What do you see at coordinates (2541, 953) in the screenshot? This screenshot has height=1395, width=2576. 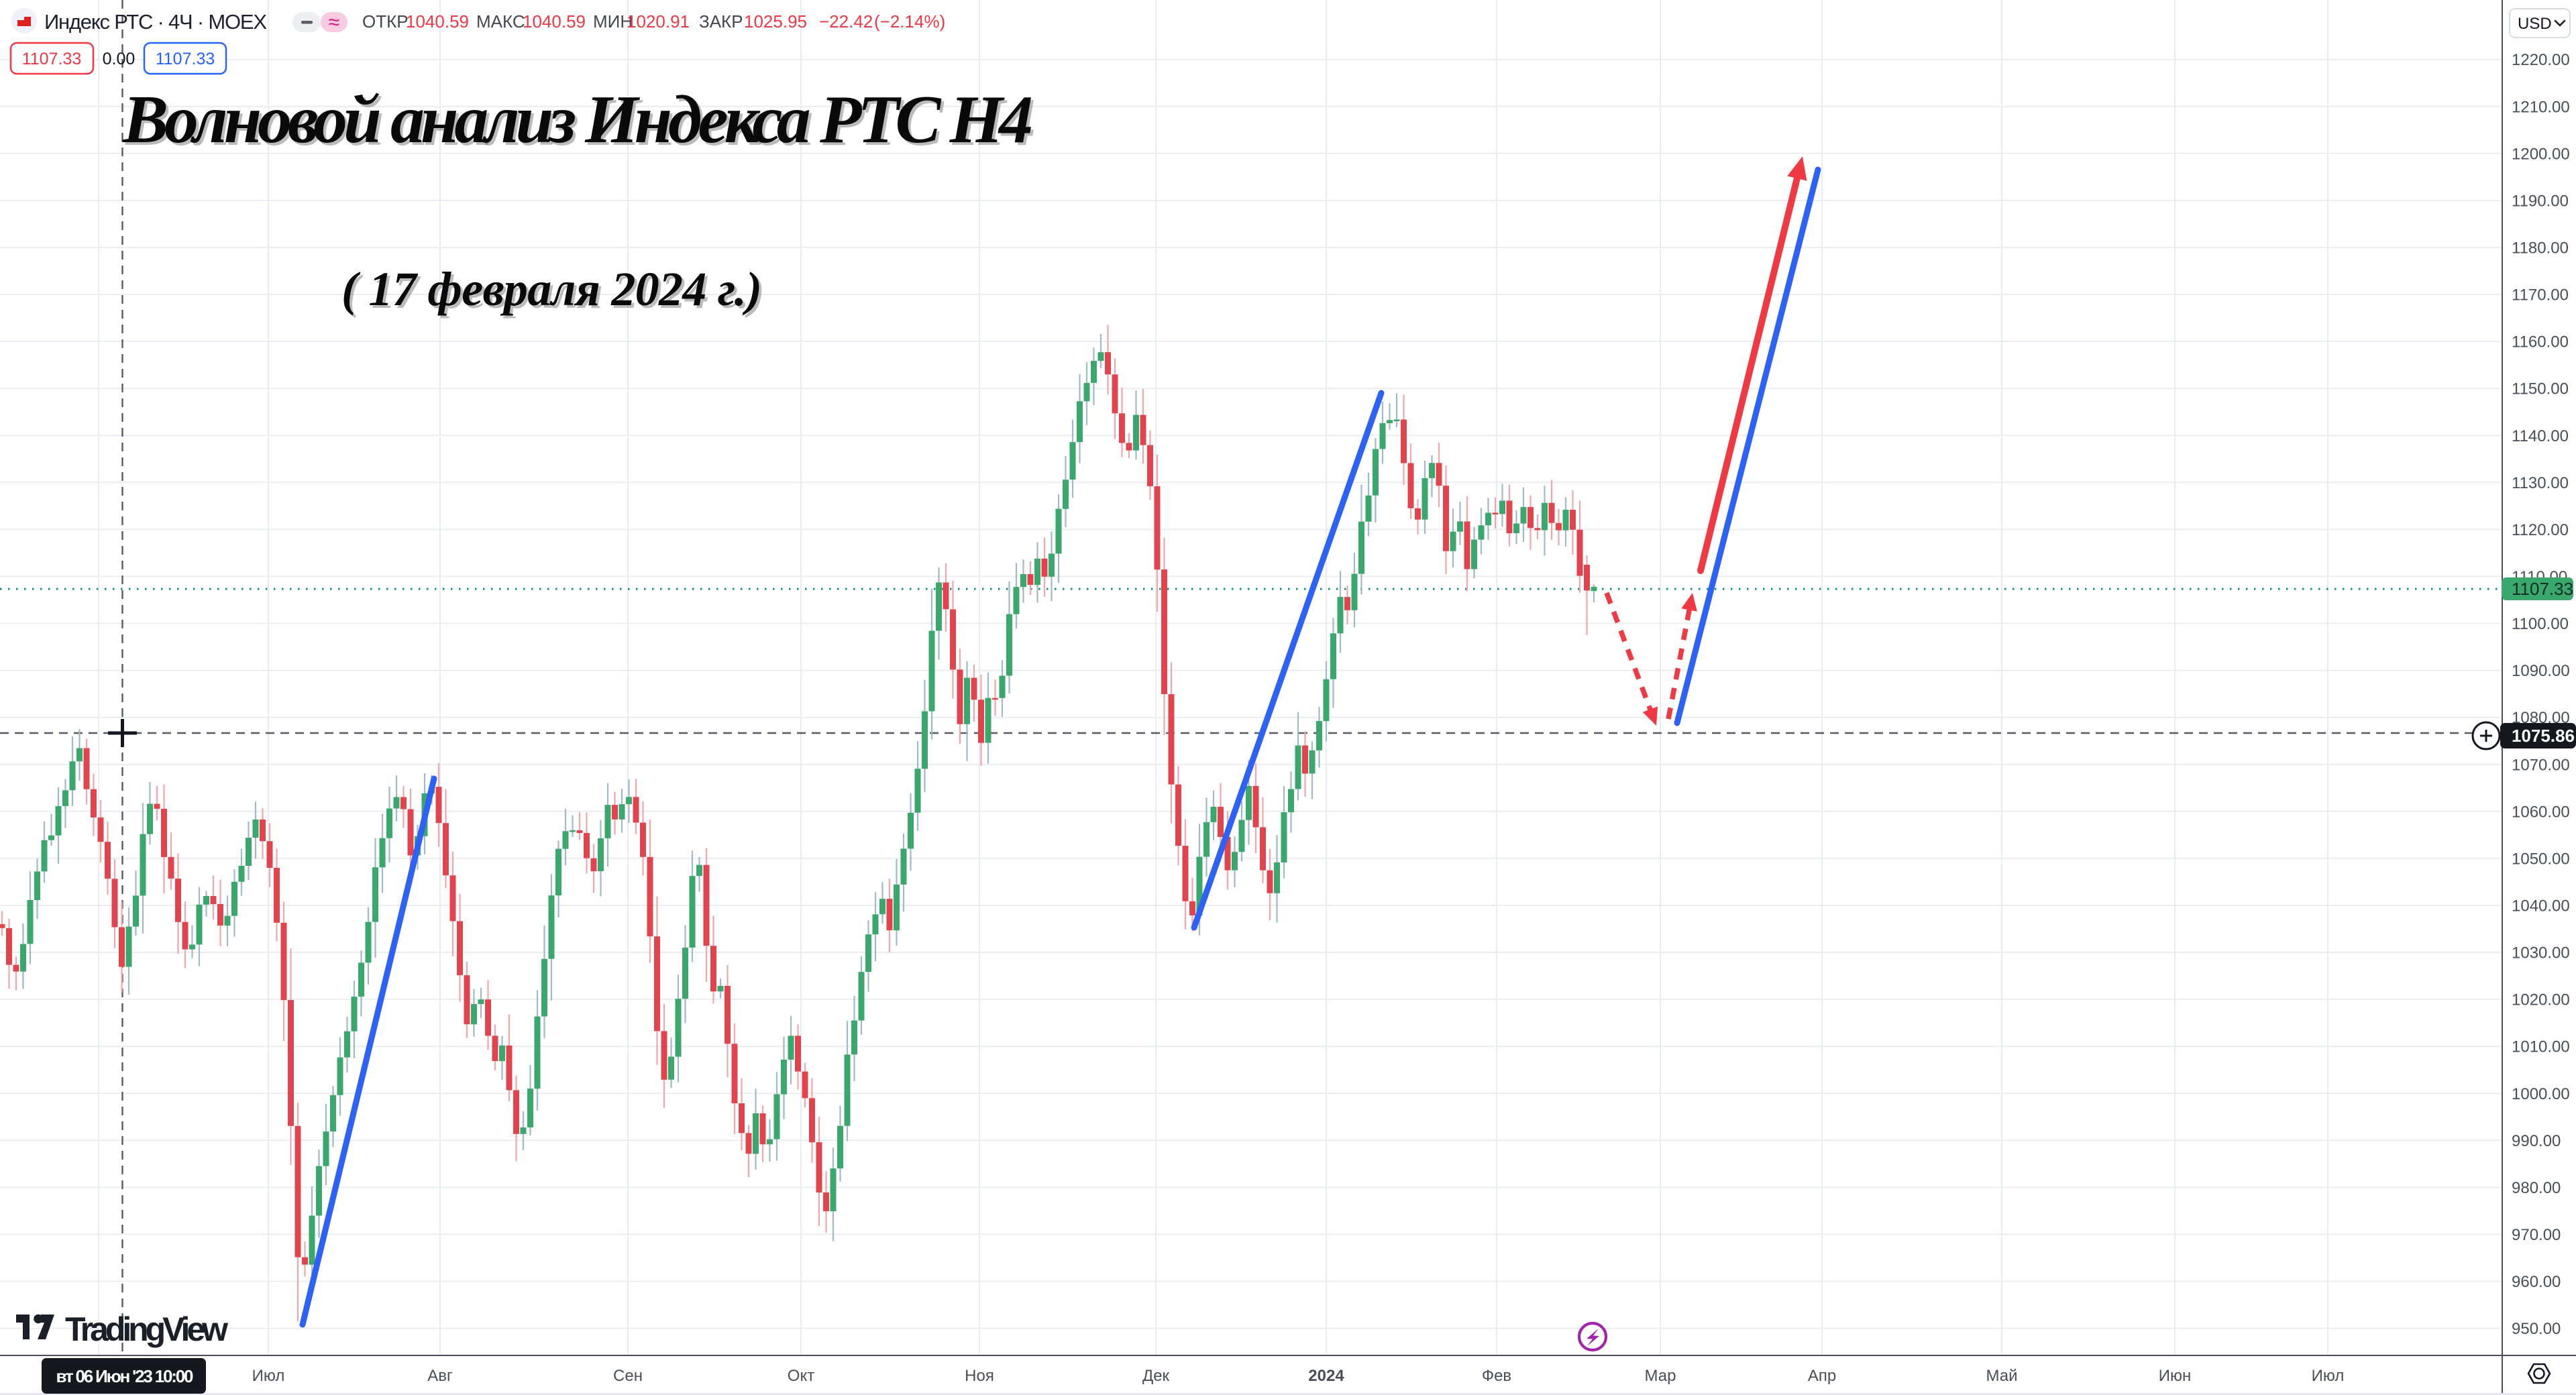 I see `svg-text: 1030.00` at bounding box center [2541, 953].